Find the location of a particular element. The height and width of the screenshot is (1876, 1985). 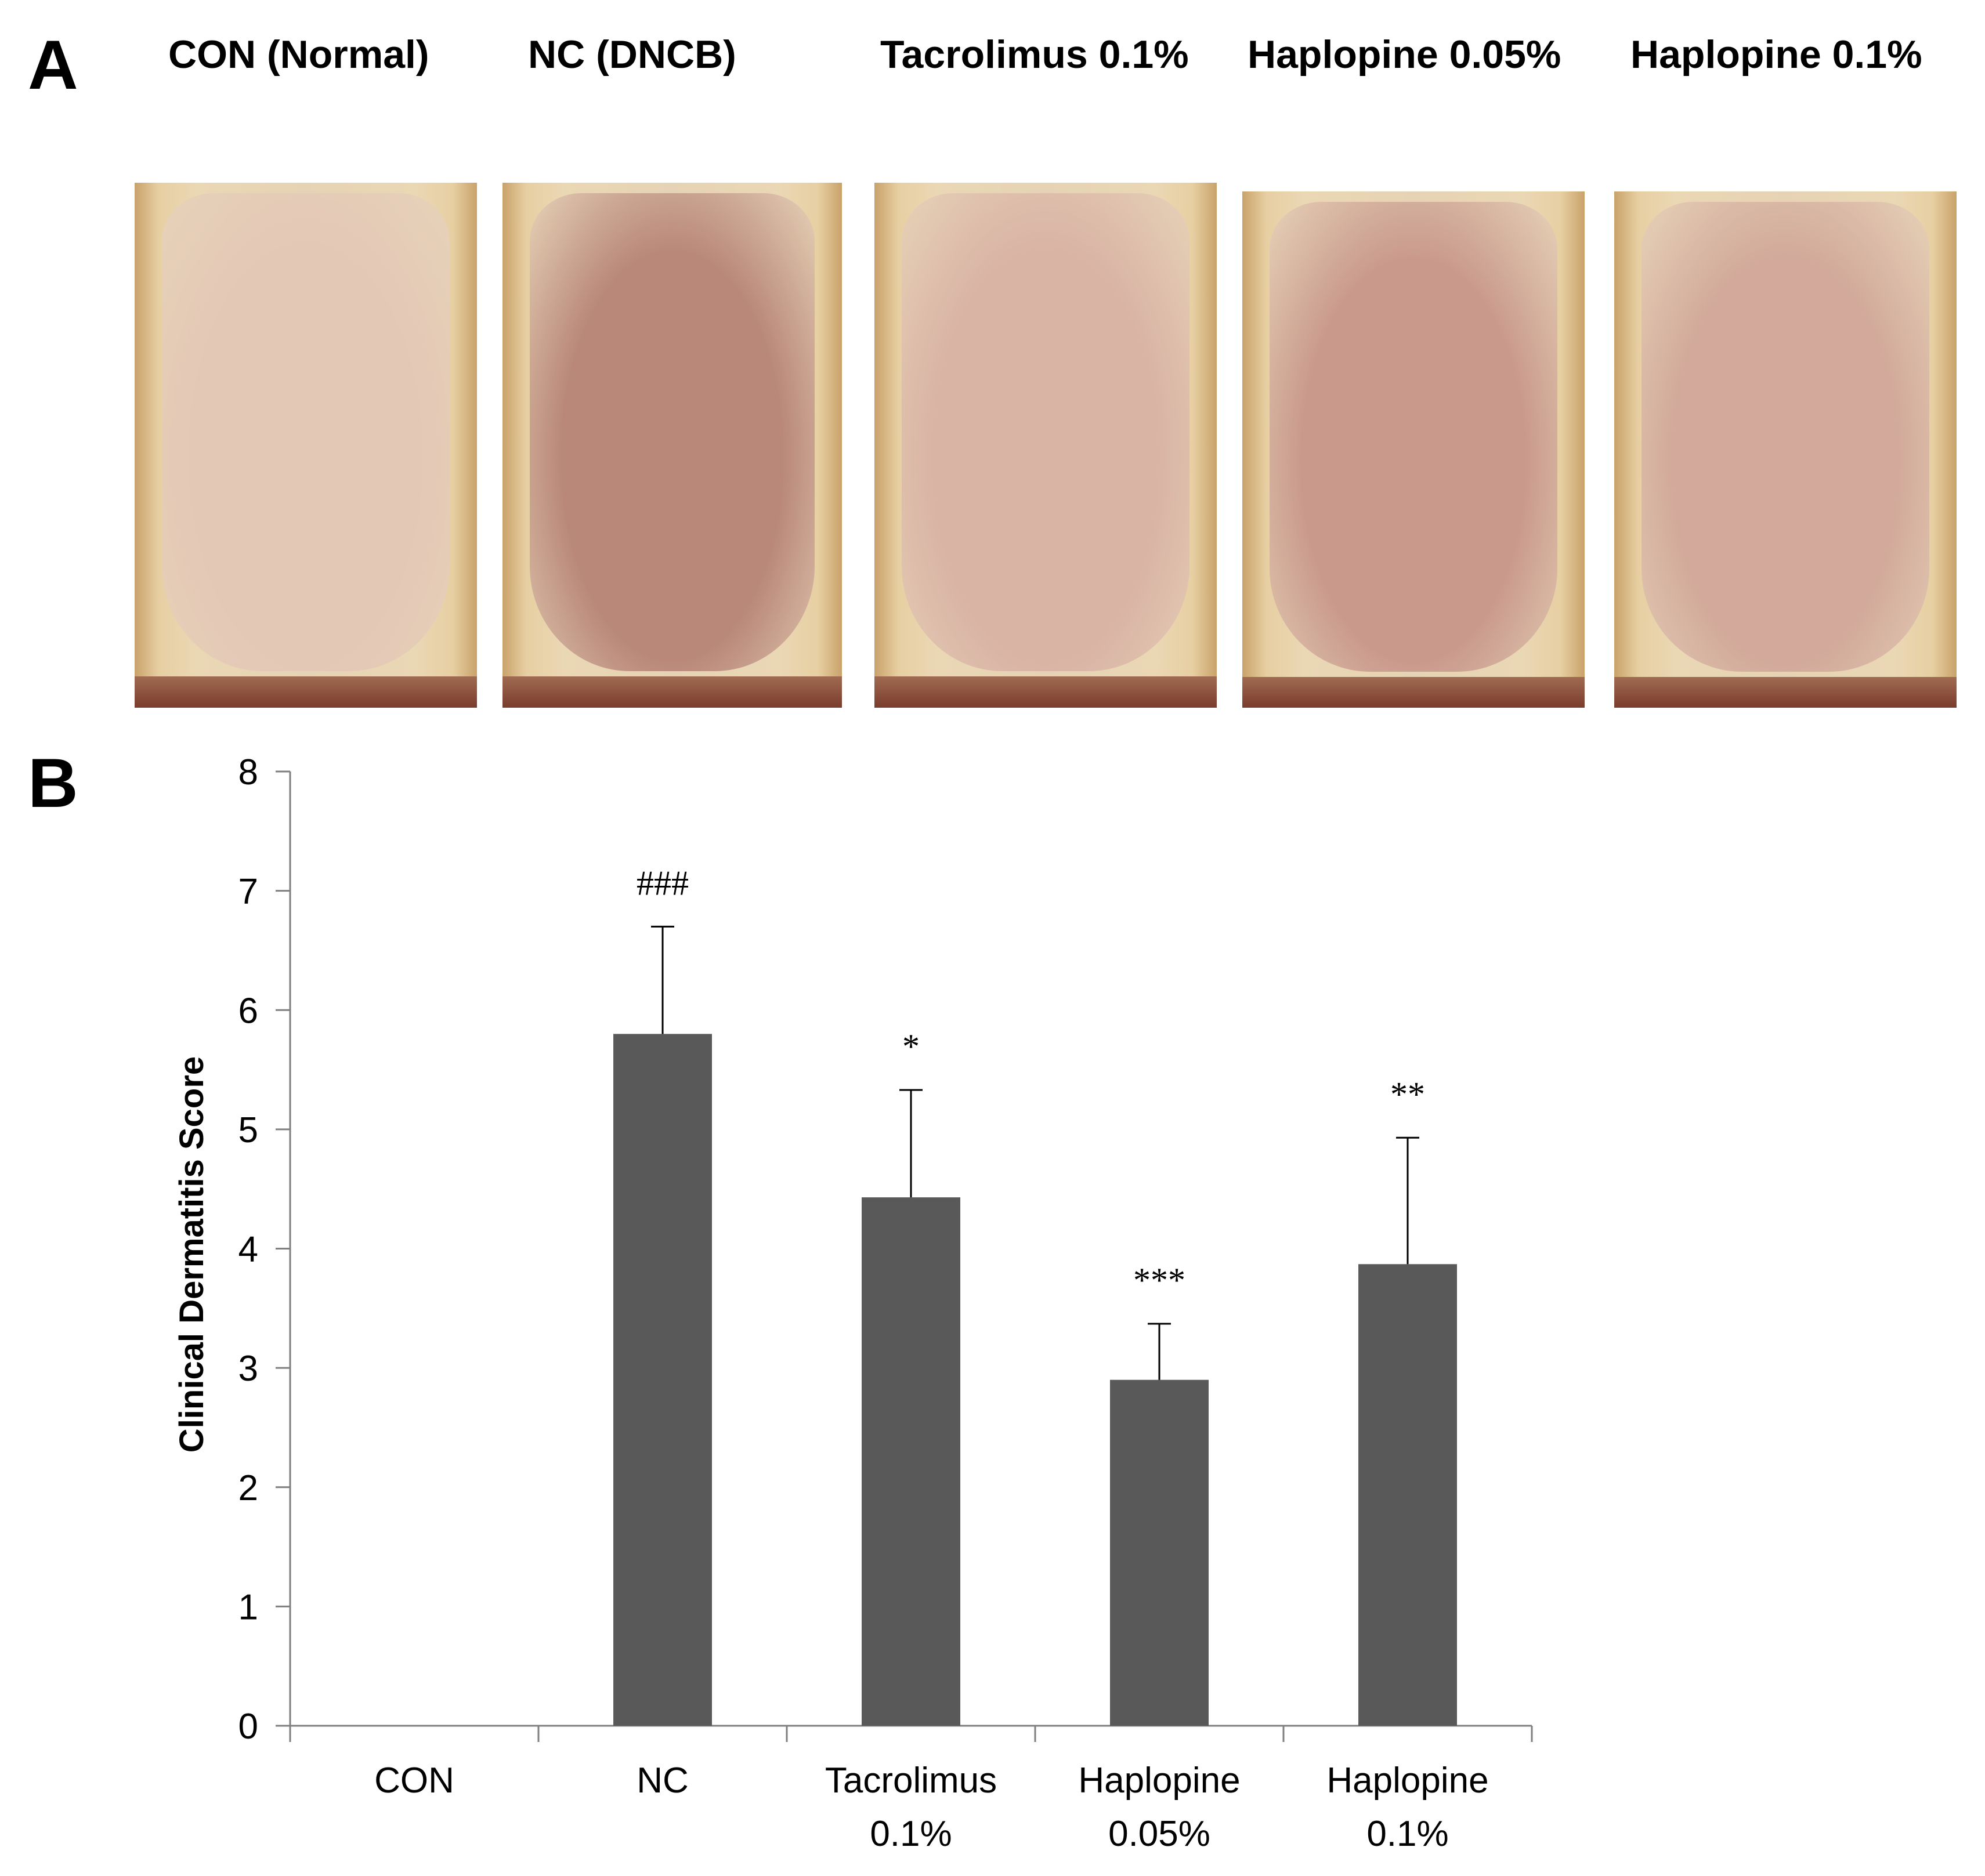

y-tick-label: 5 is located at coordinates (248, 1130).